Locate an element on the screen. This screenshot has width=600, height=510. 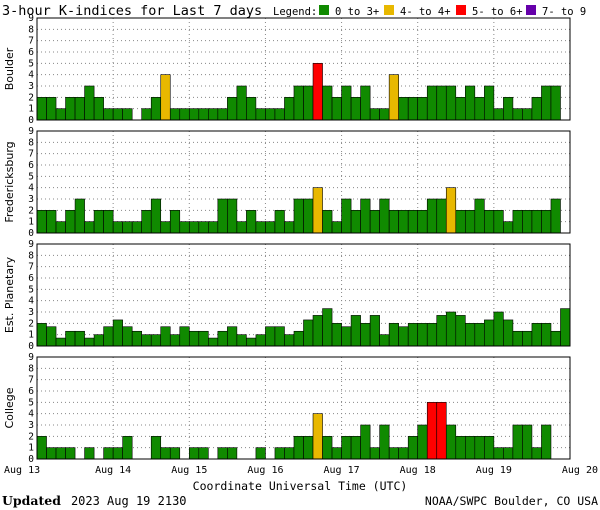
updated-value: 2023 Aug 19 2130 is located at coordinates (129, 501).